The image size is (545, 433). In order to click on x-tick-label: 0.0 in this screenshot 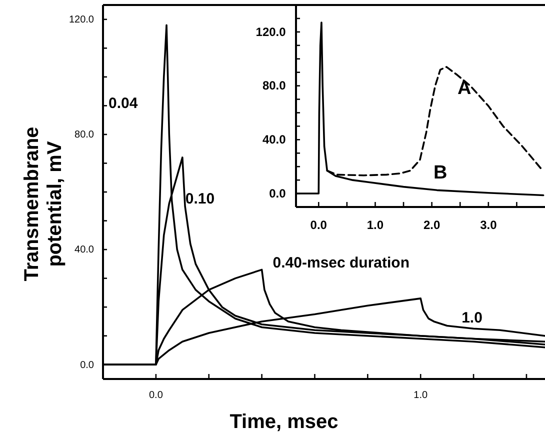, I will do `click(319, 225)`.